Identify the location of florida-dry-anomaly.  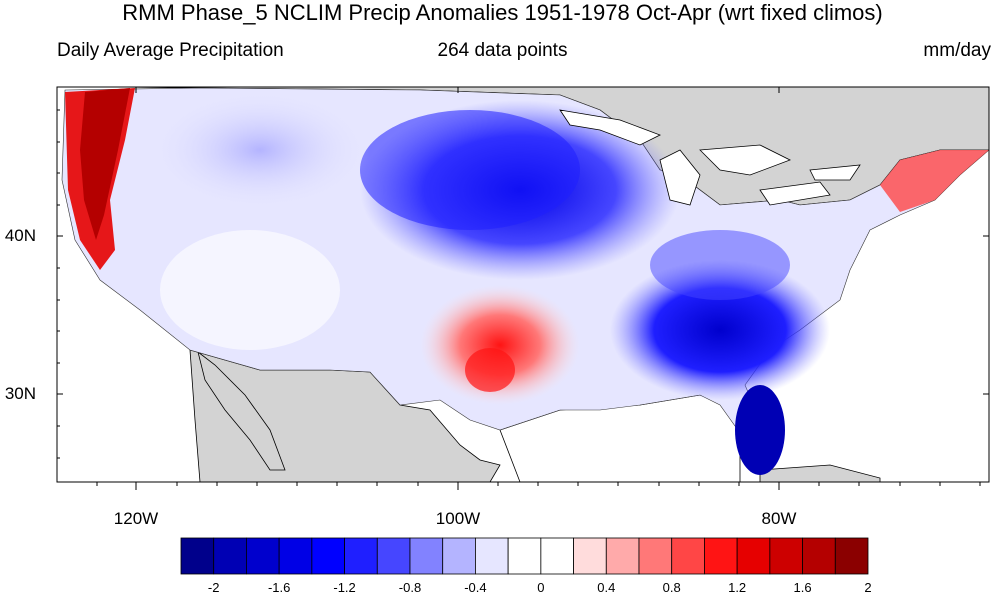
(760, 430).